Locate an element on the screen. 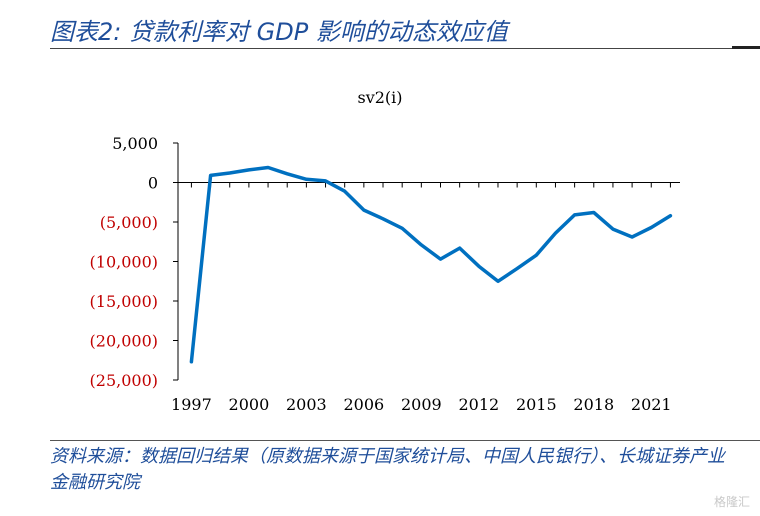  y-tick-label: 5,000 is located at coordinates (135, 143).